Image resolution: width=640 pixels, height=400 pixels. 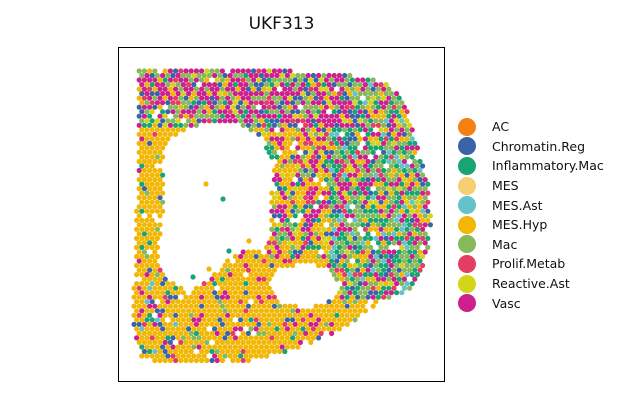 I want to click on legend-marker, so click(x=467, y=126).